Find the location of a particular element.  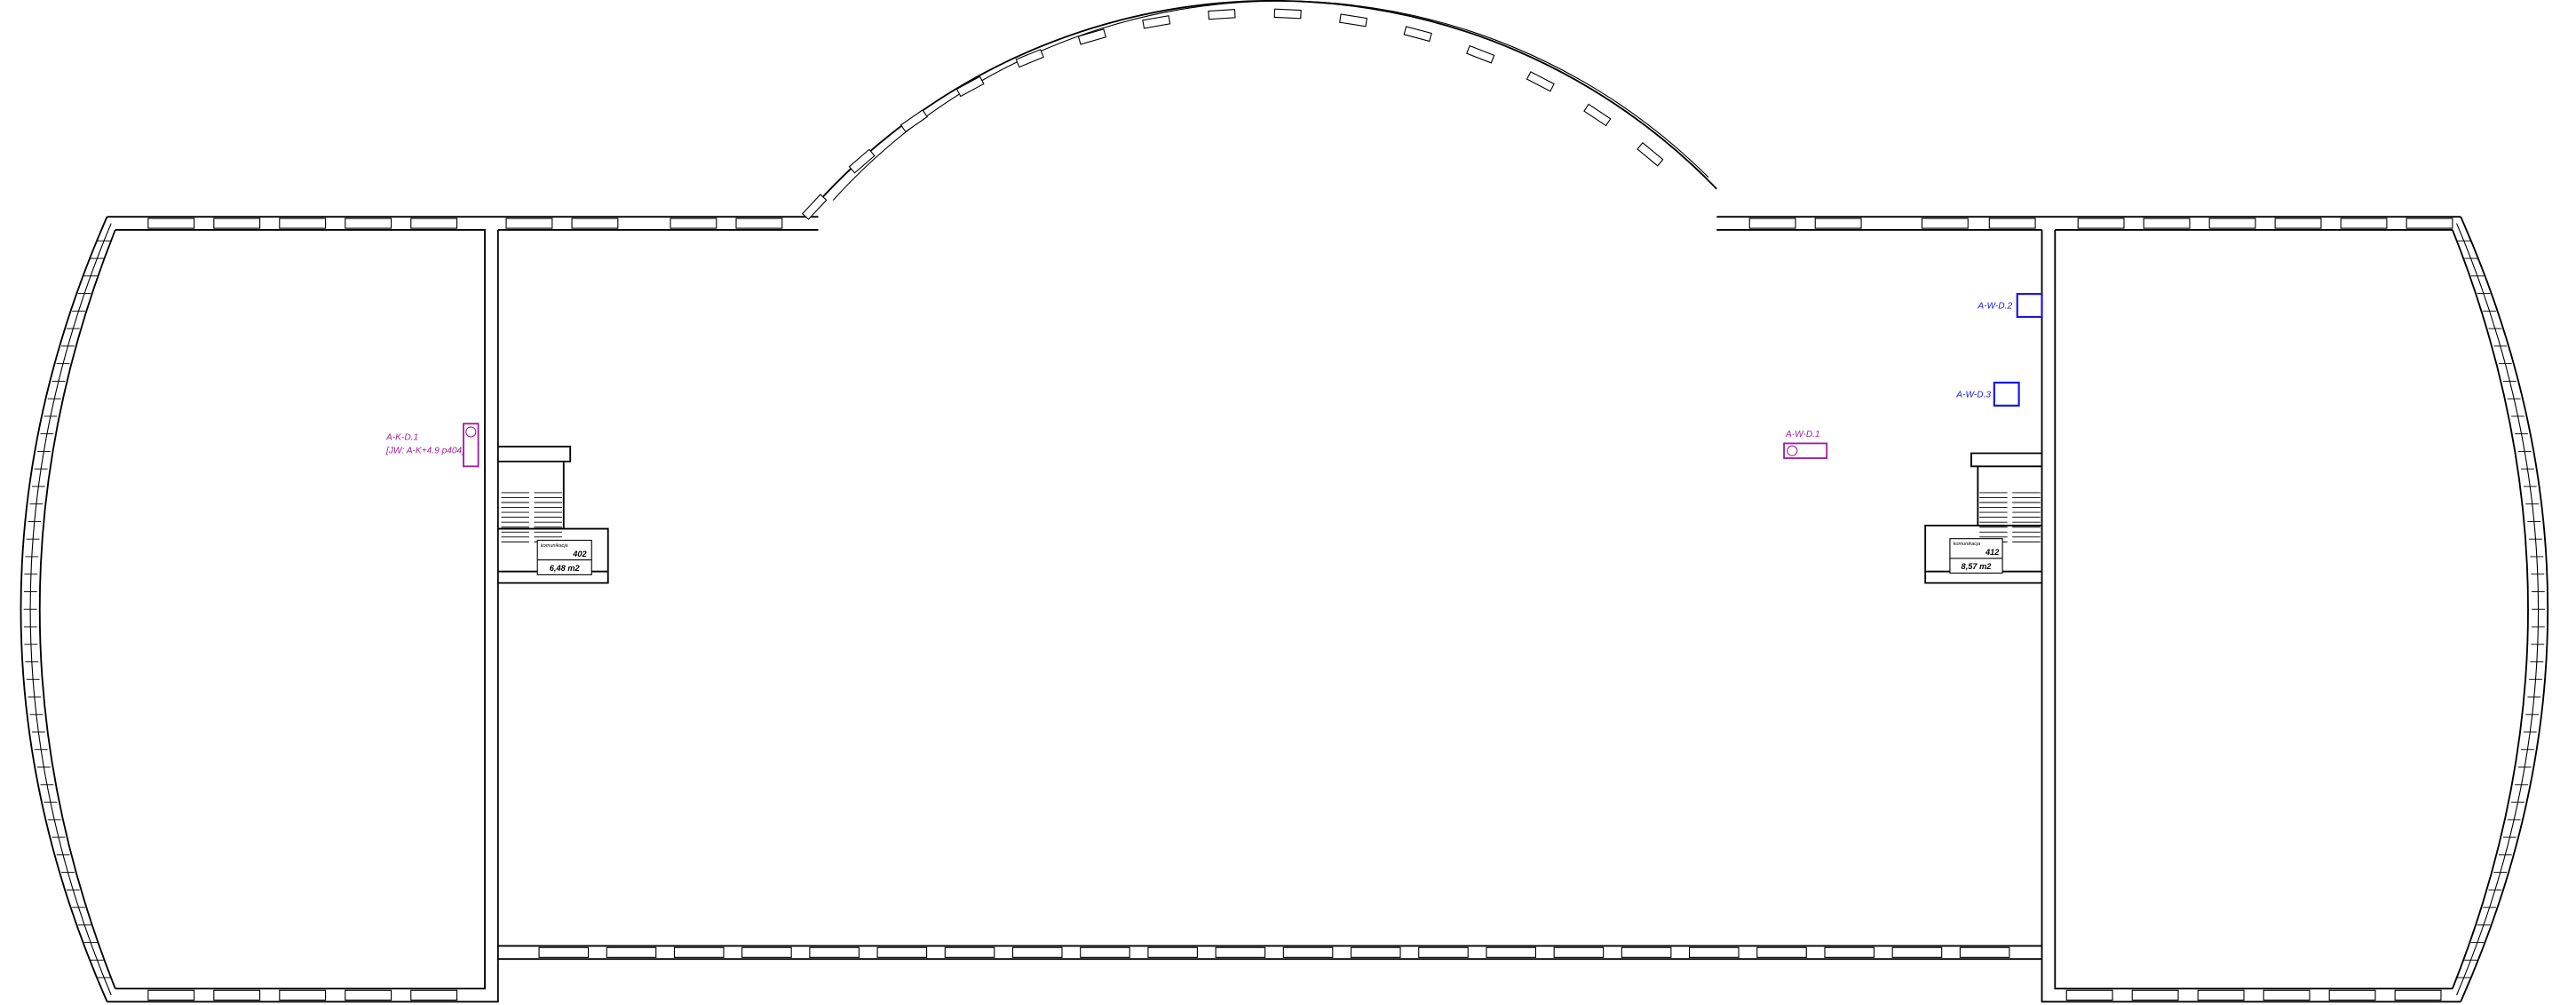

tag-label: A-W-D.1 is located at coordinates (1803, 434).